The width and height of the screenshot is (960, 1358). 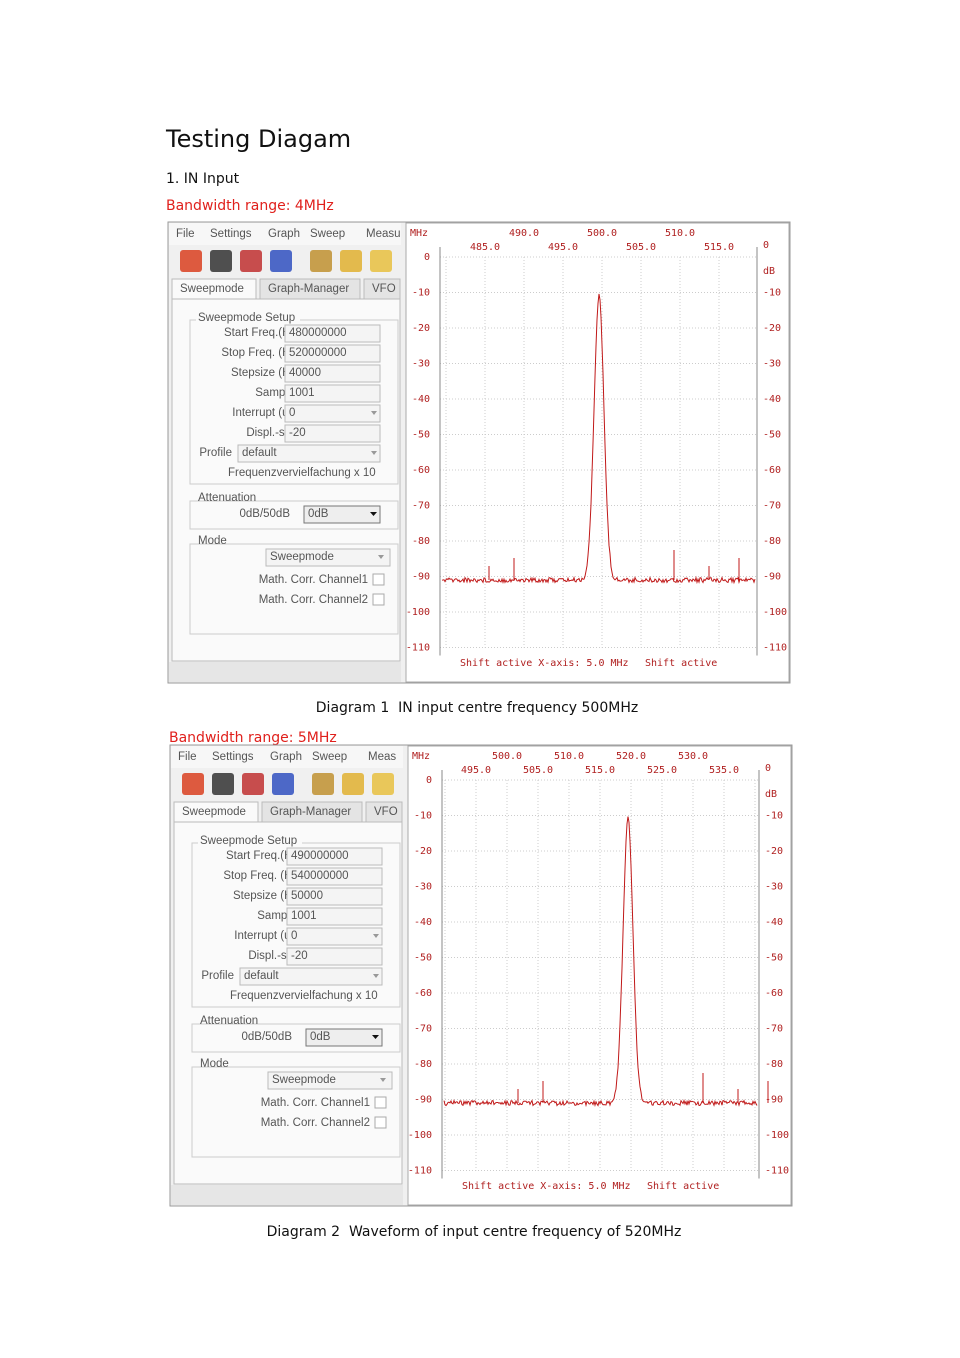 What do you see at coordinates (214, 1064) in the screenshot?
I see `group-title: Mode` at bounding box center [214, 1064].